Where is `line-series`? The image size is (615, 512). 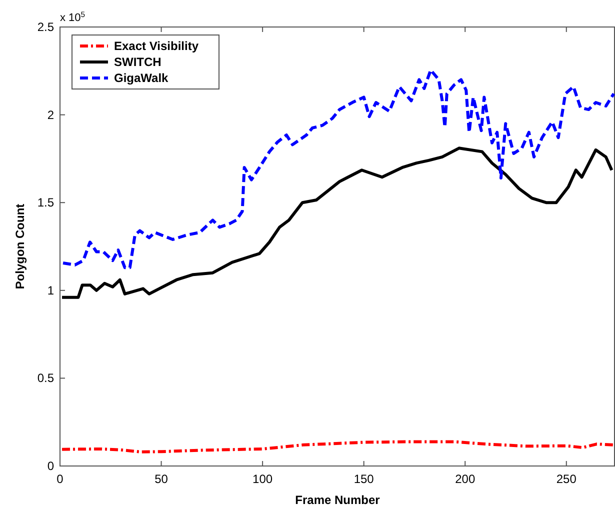
line-series is located at coordinates (337, 447).